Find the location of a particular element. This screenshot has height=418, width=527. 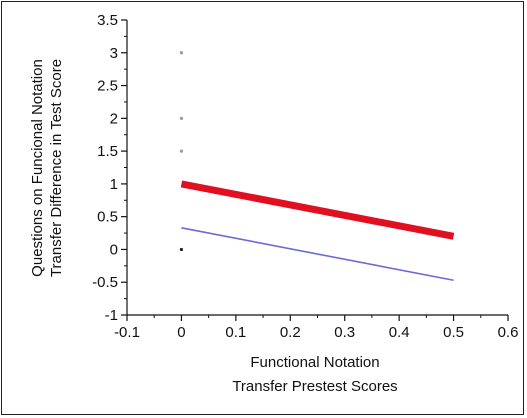

y-axis-title-line-1: Questions on Funcional Notation is located at coordinates (37, 168).